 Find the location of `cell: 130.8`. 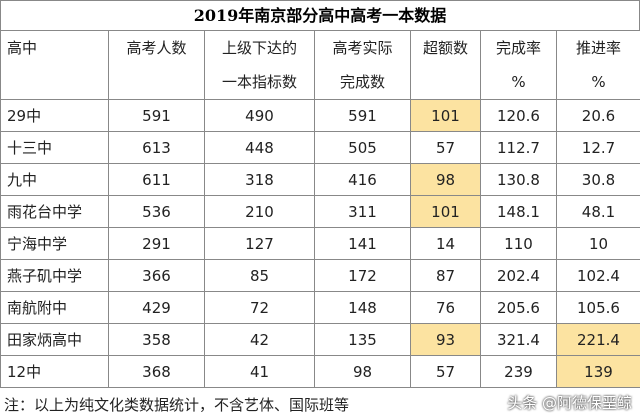

cell: 130.8 is located at coordinates (518, 179).